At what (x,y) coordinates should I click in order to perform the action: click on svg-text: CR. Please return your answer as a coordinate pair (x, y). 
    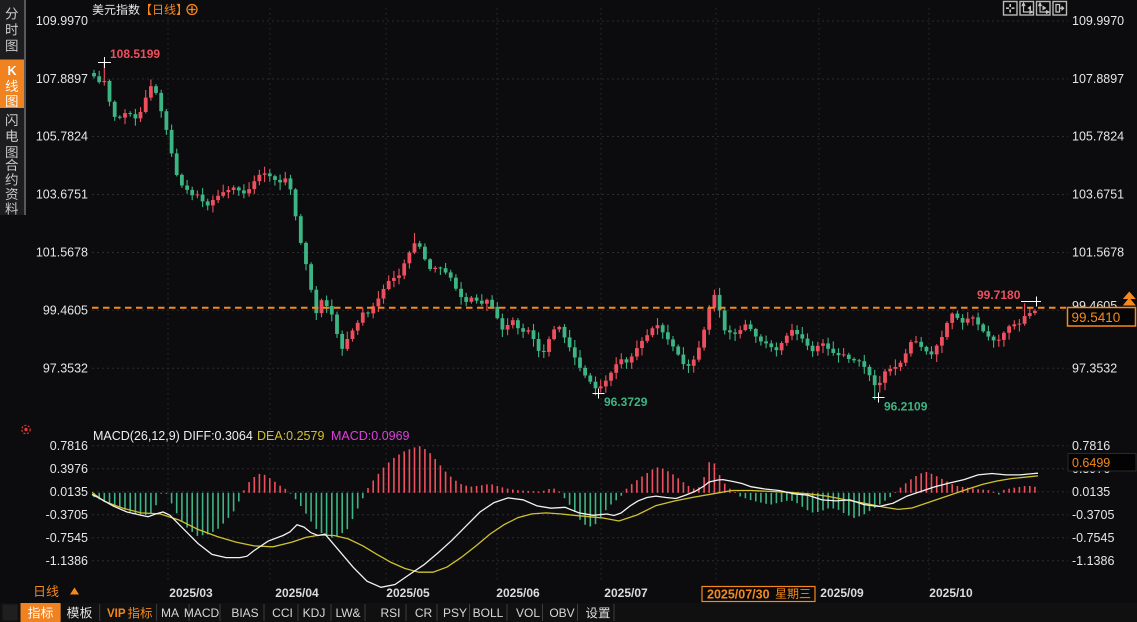
    Looking at the image, I should click on (424, 613).